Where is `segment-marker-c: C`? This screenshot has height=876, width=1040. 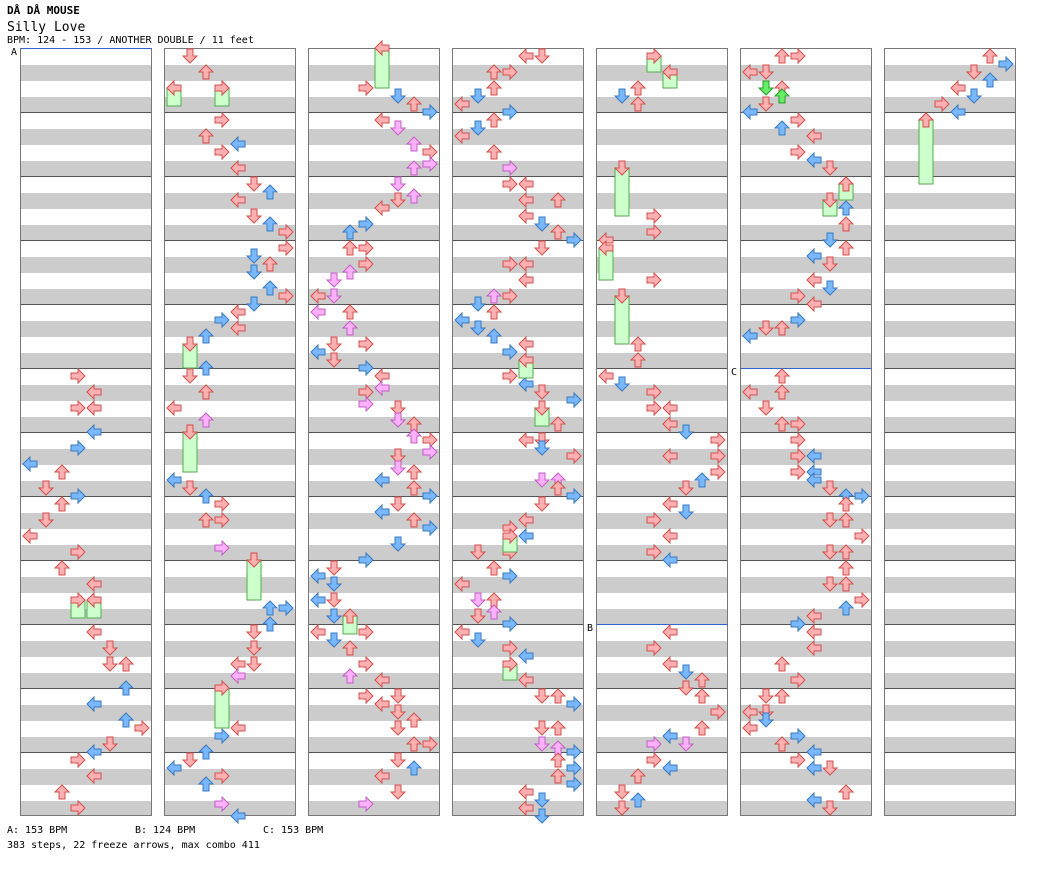
segment-marker-c: C is located at coordinates (734, 372).